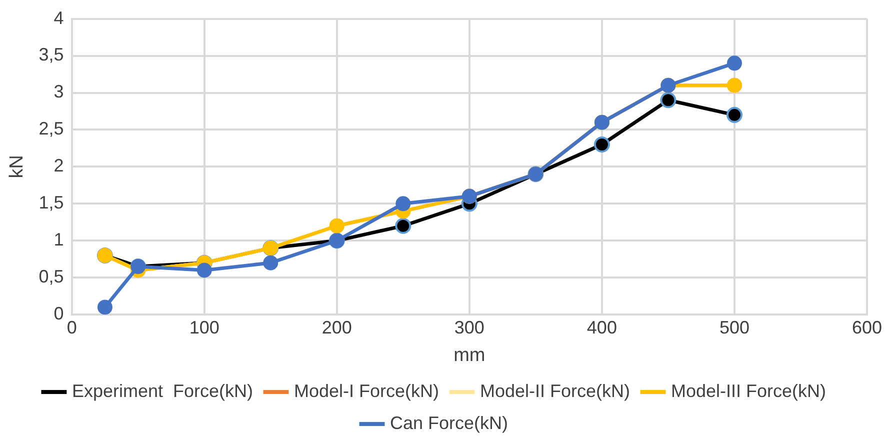  Describe the element at coordinates (449, 422) in the screenshot. I see `legend-label: Can Force(kN)` at that location.